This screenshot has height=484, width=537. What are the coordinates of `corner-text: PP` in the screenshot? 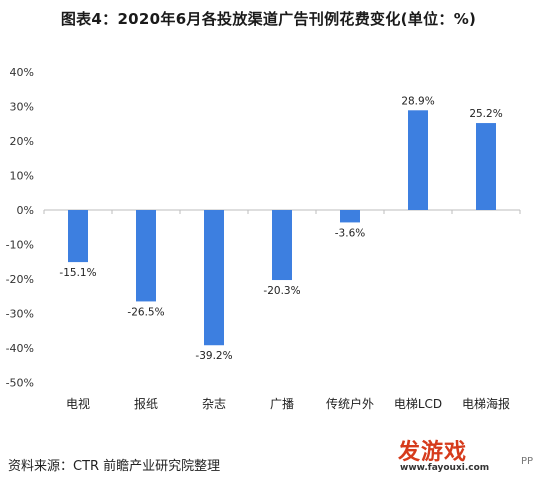 It's located at (527, 461).